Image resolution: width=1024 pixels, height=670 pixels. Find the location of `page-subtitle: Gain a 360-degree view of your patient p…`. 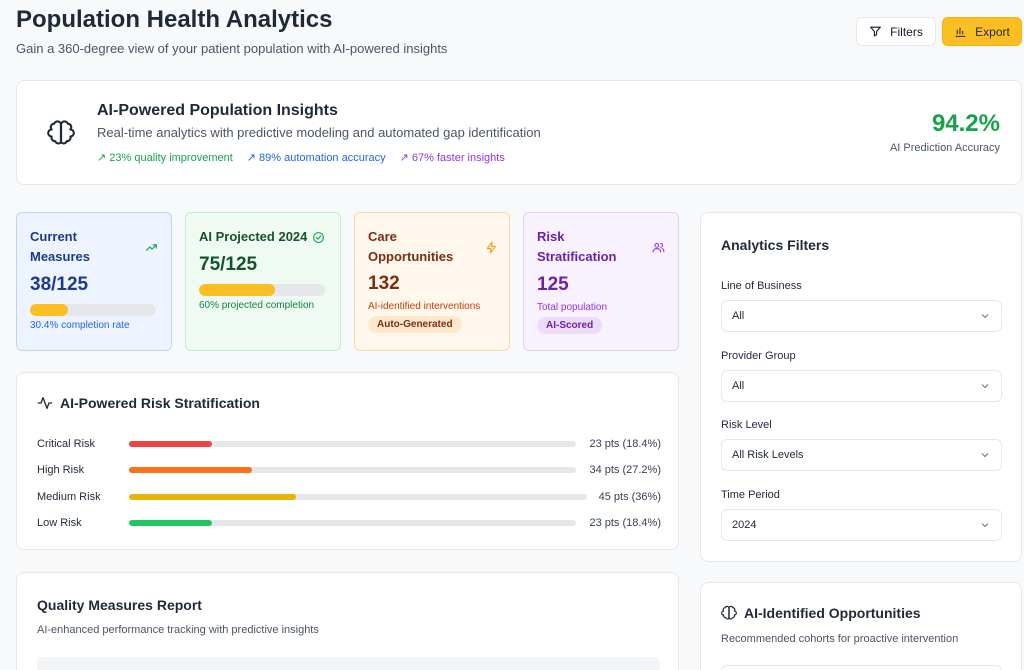

page-subtitle: Gain a 360-degree view of your patient p… is located at coordinates (232, 48).